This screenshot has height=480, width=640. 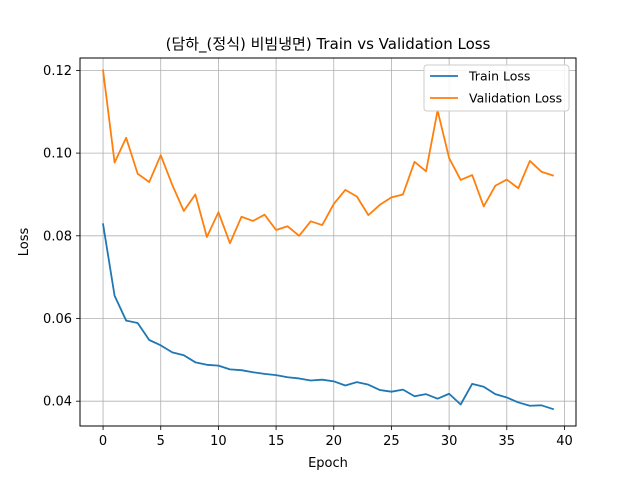 I want to click on x-tick-label: 15, so click(x=276, y=441).